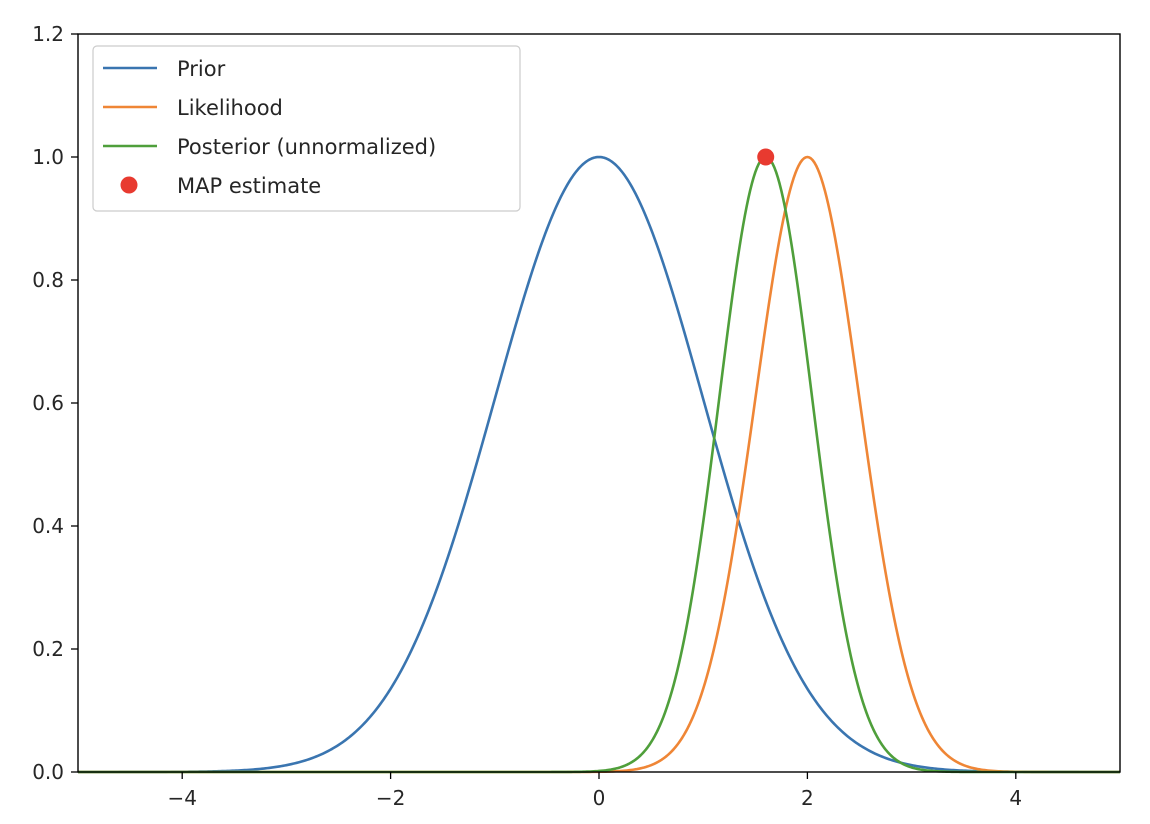  Describe the element at coordinates (48, 280) in the screenshot. I see `y-tick-label: 0.8` at that location.